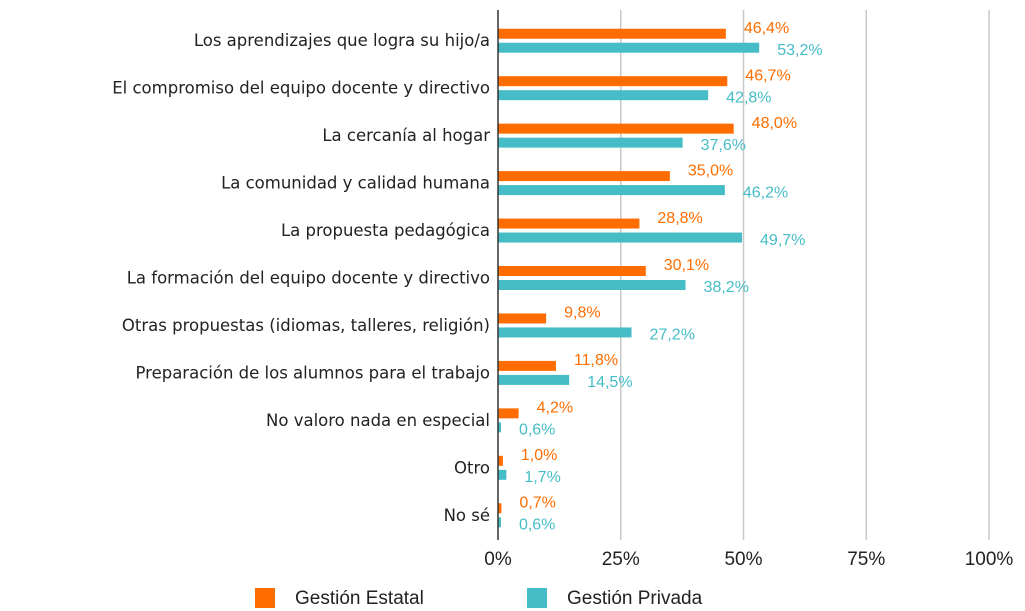  Describe the element at coordinates (472, 467) in the screenshot. I see `y-tick-label: Otro` at that location.